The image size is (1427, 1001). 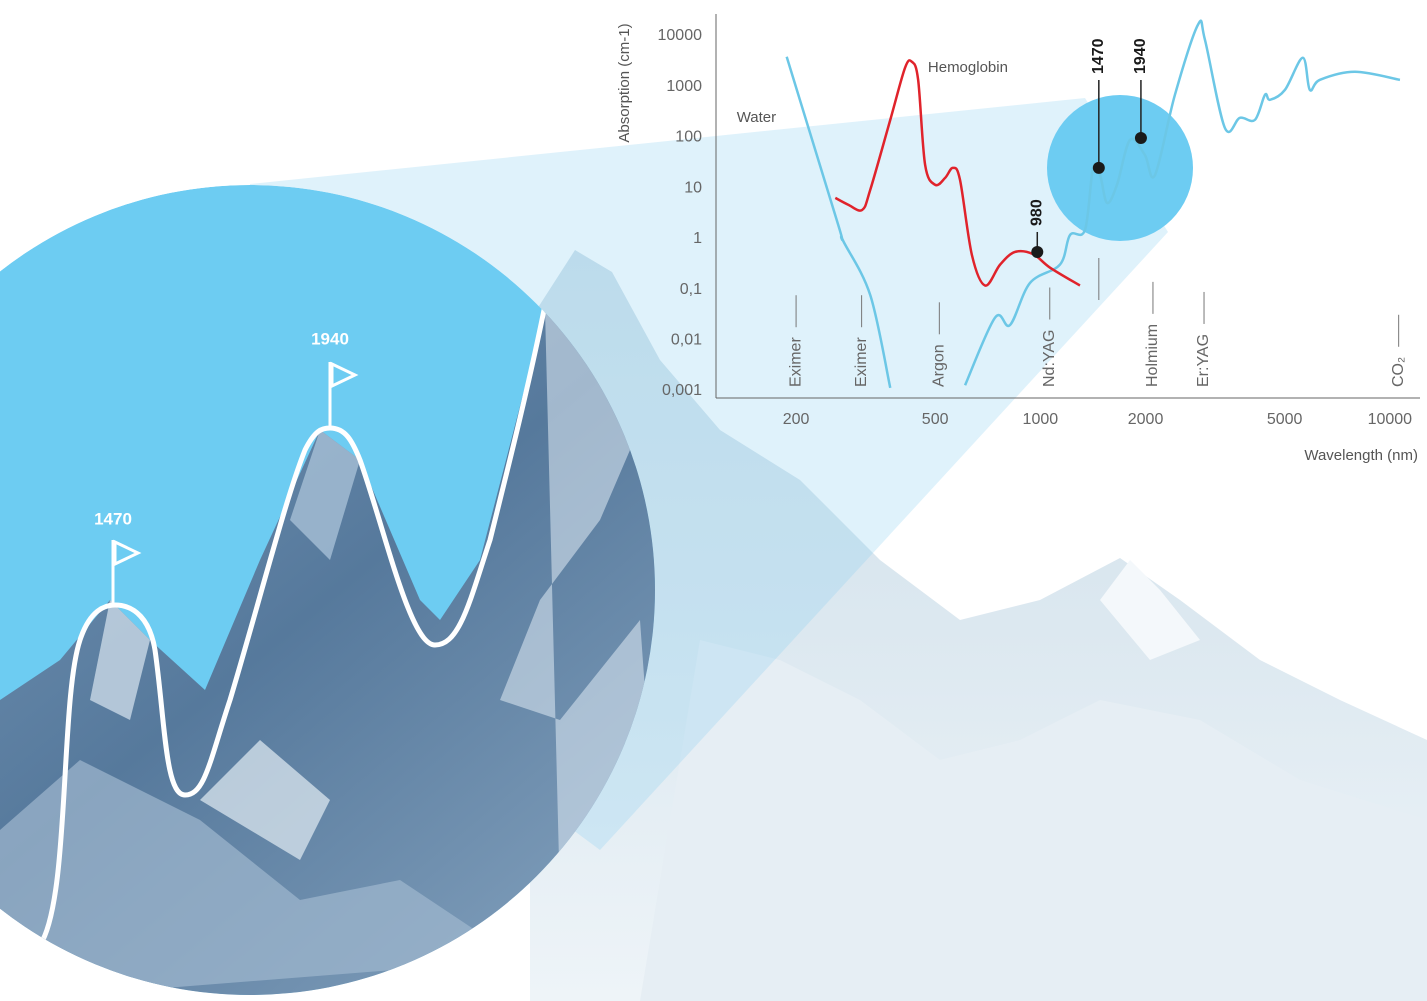 I want to click on flag-label: 1940, so click(x=330, y=338).